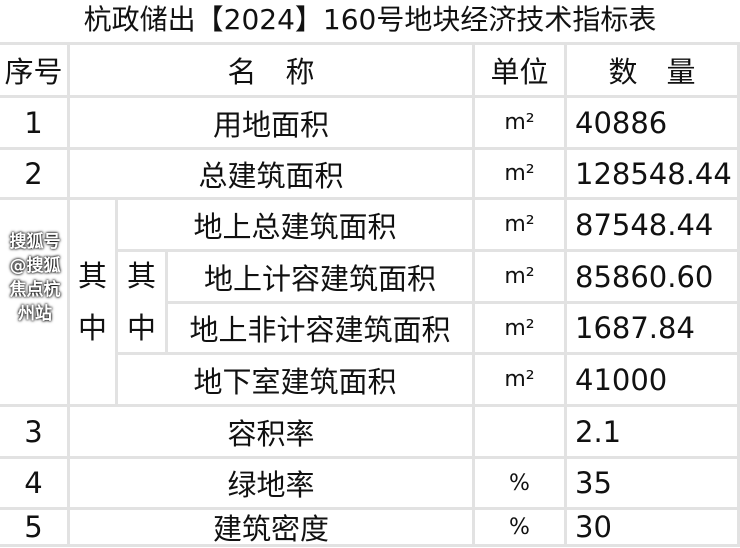  Describe the element at coordinates (653, 381) in the screenshot. I see `row-qty: 41000` at that location.